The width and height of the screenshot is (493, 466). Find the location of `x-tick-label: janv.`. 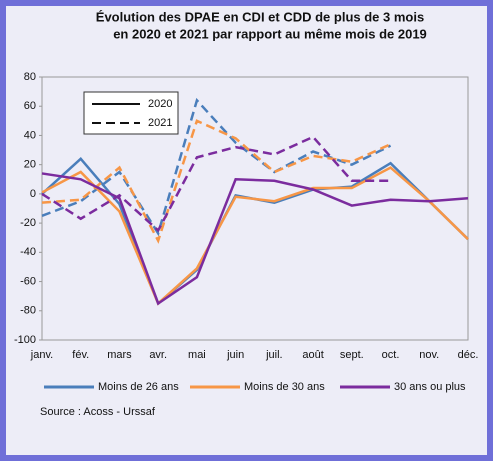

x-tick-label: janv. is located at coordinates (41, 355).